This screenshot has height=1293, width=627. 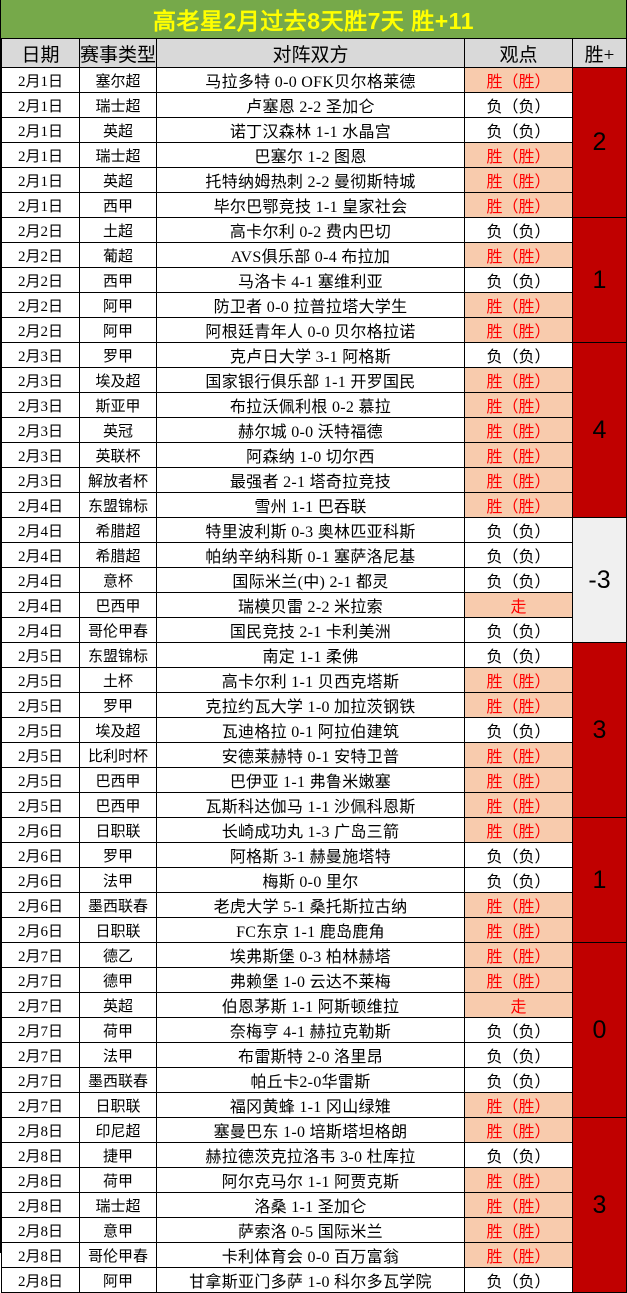 I want to click on table-row: 2月8日 印尼超 塞曼巴东 1-0 培斯塔坦格朗 胜（胜） 3, so click(x=314, y=1205).